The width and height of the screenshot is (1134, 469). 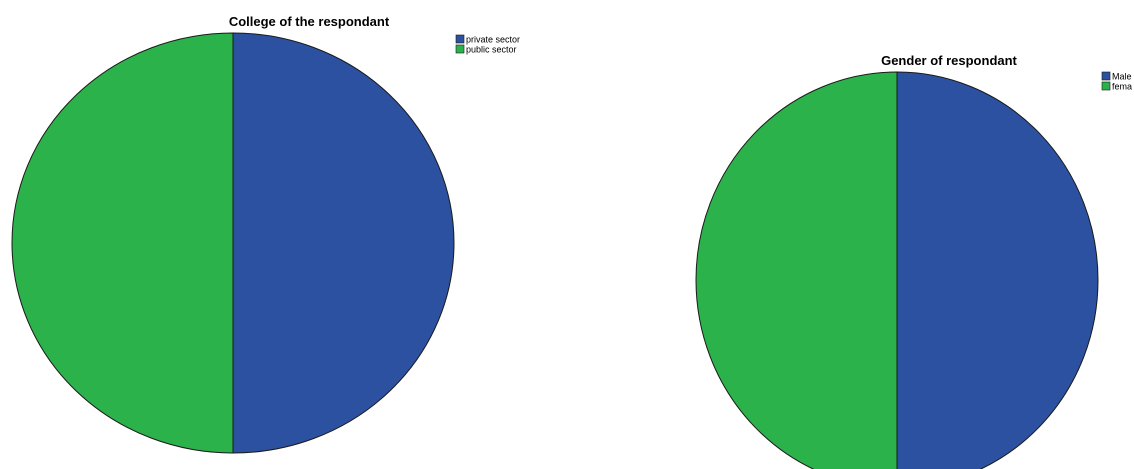 What do you see at coordinates (1106, 86) in the screenshot?
I see `gender-legend-swatch-fema` at bounding box center [1106, 86].